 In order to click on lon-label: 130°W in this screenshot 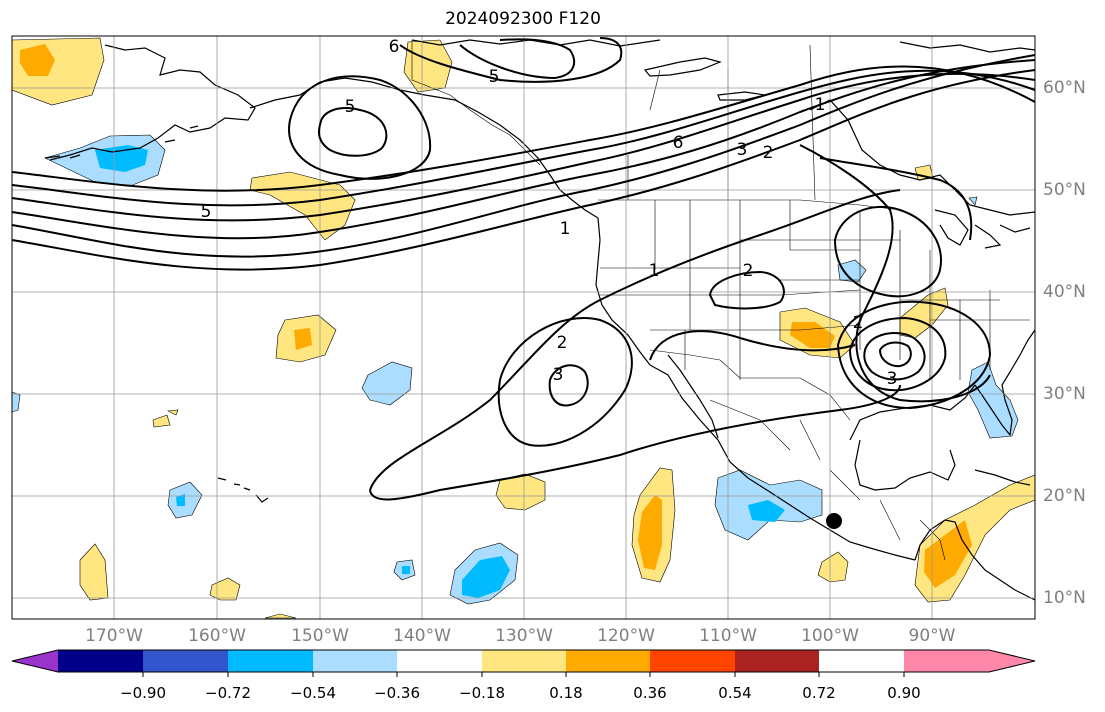, I will do `click(524, 636)`.